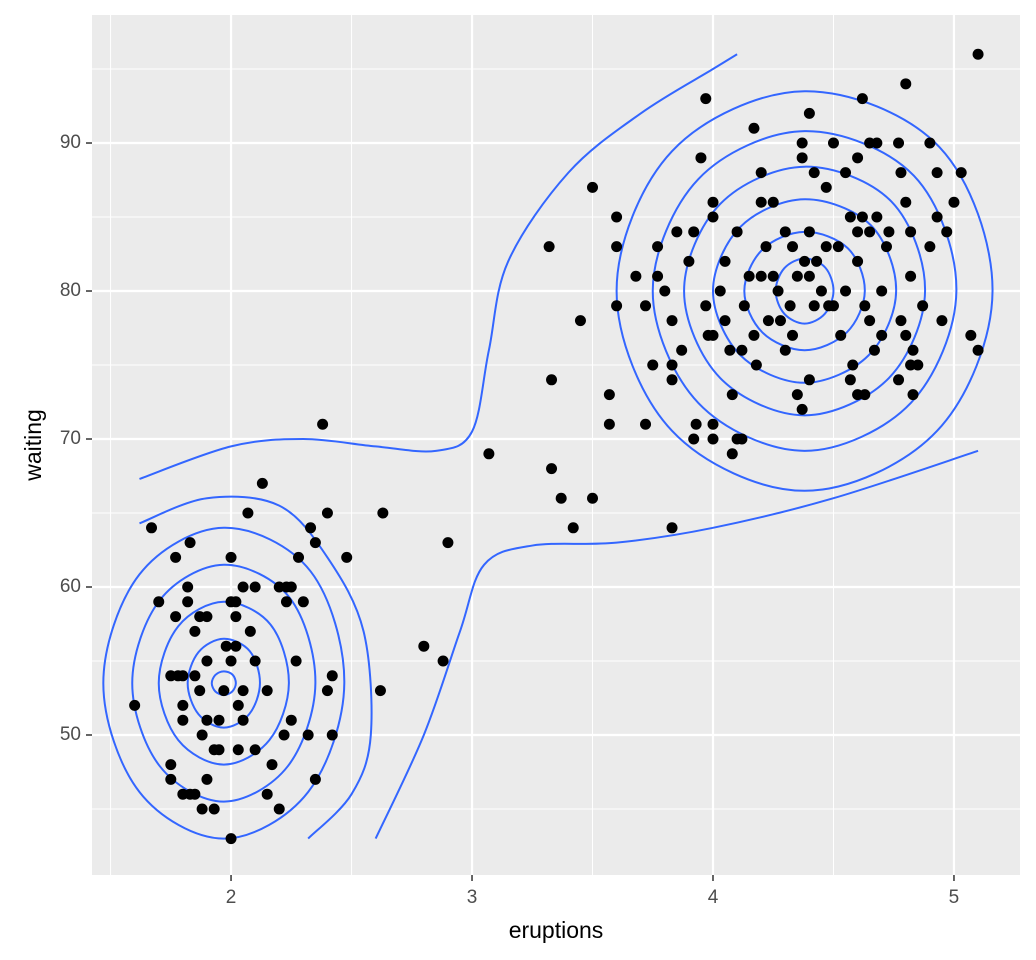  What do you see at coordinates (472, 897) in the screenshot?
I see `x-tick-label: 3` at bounding box center [472, 897].